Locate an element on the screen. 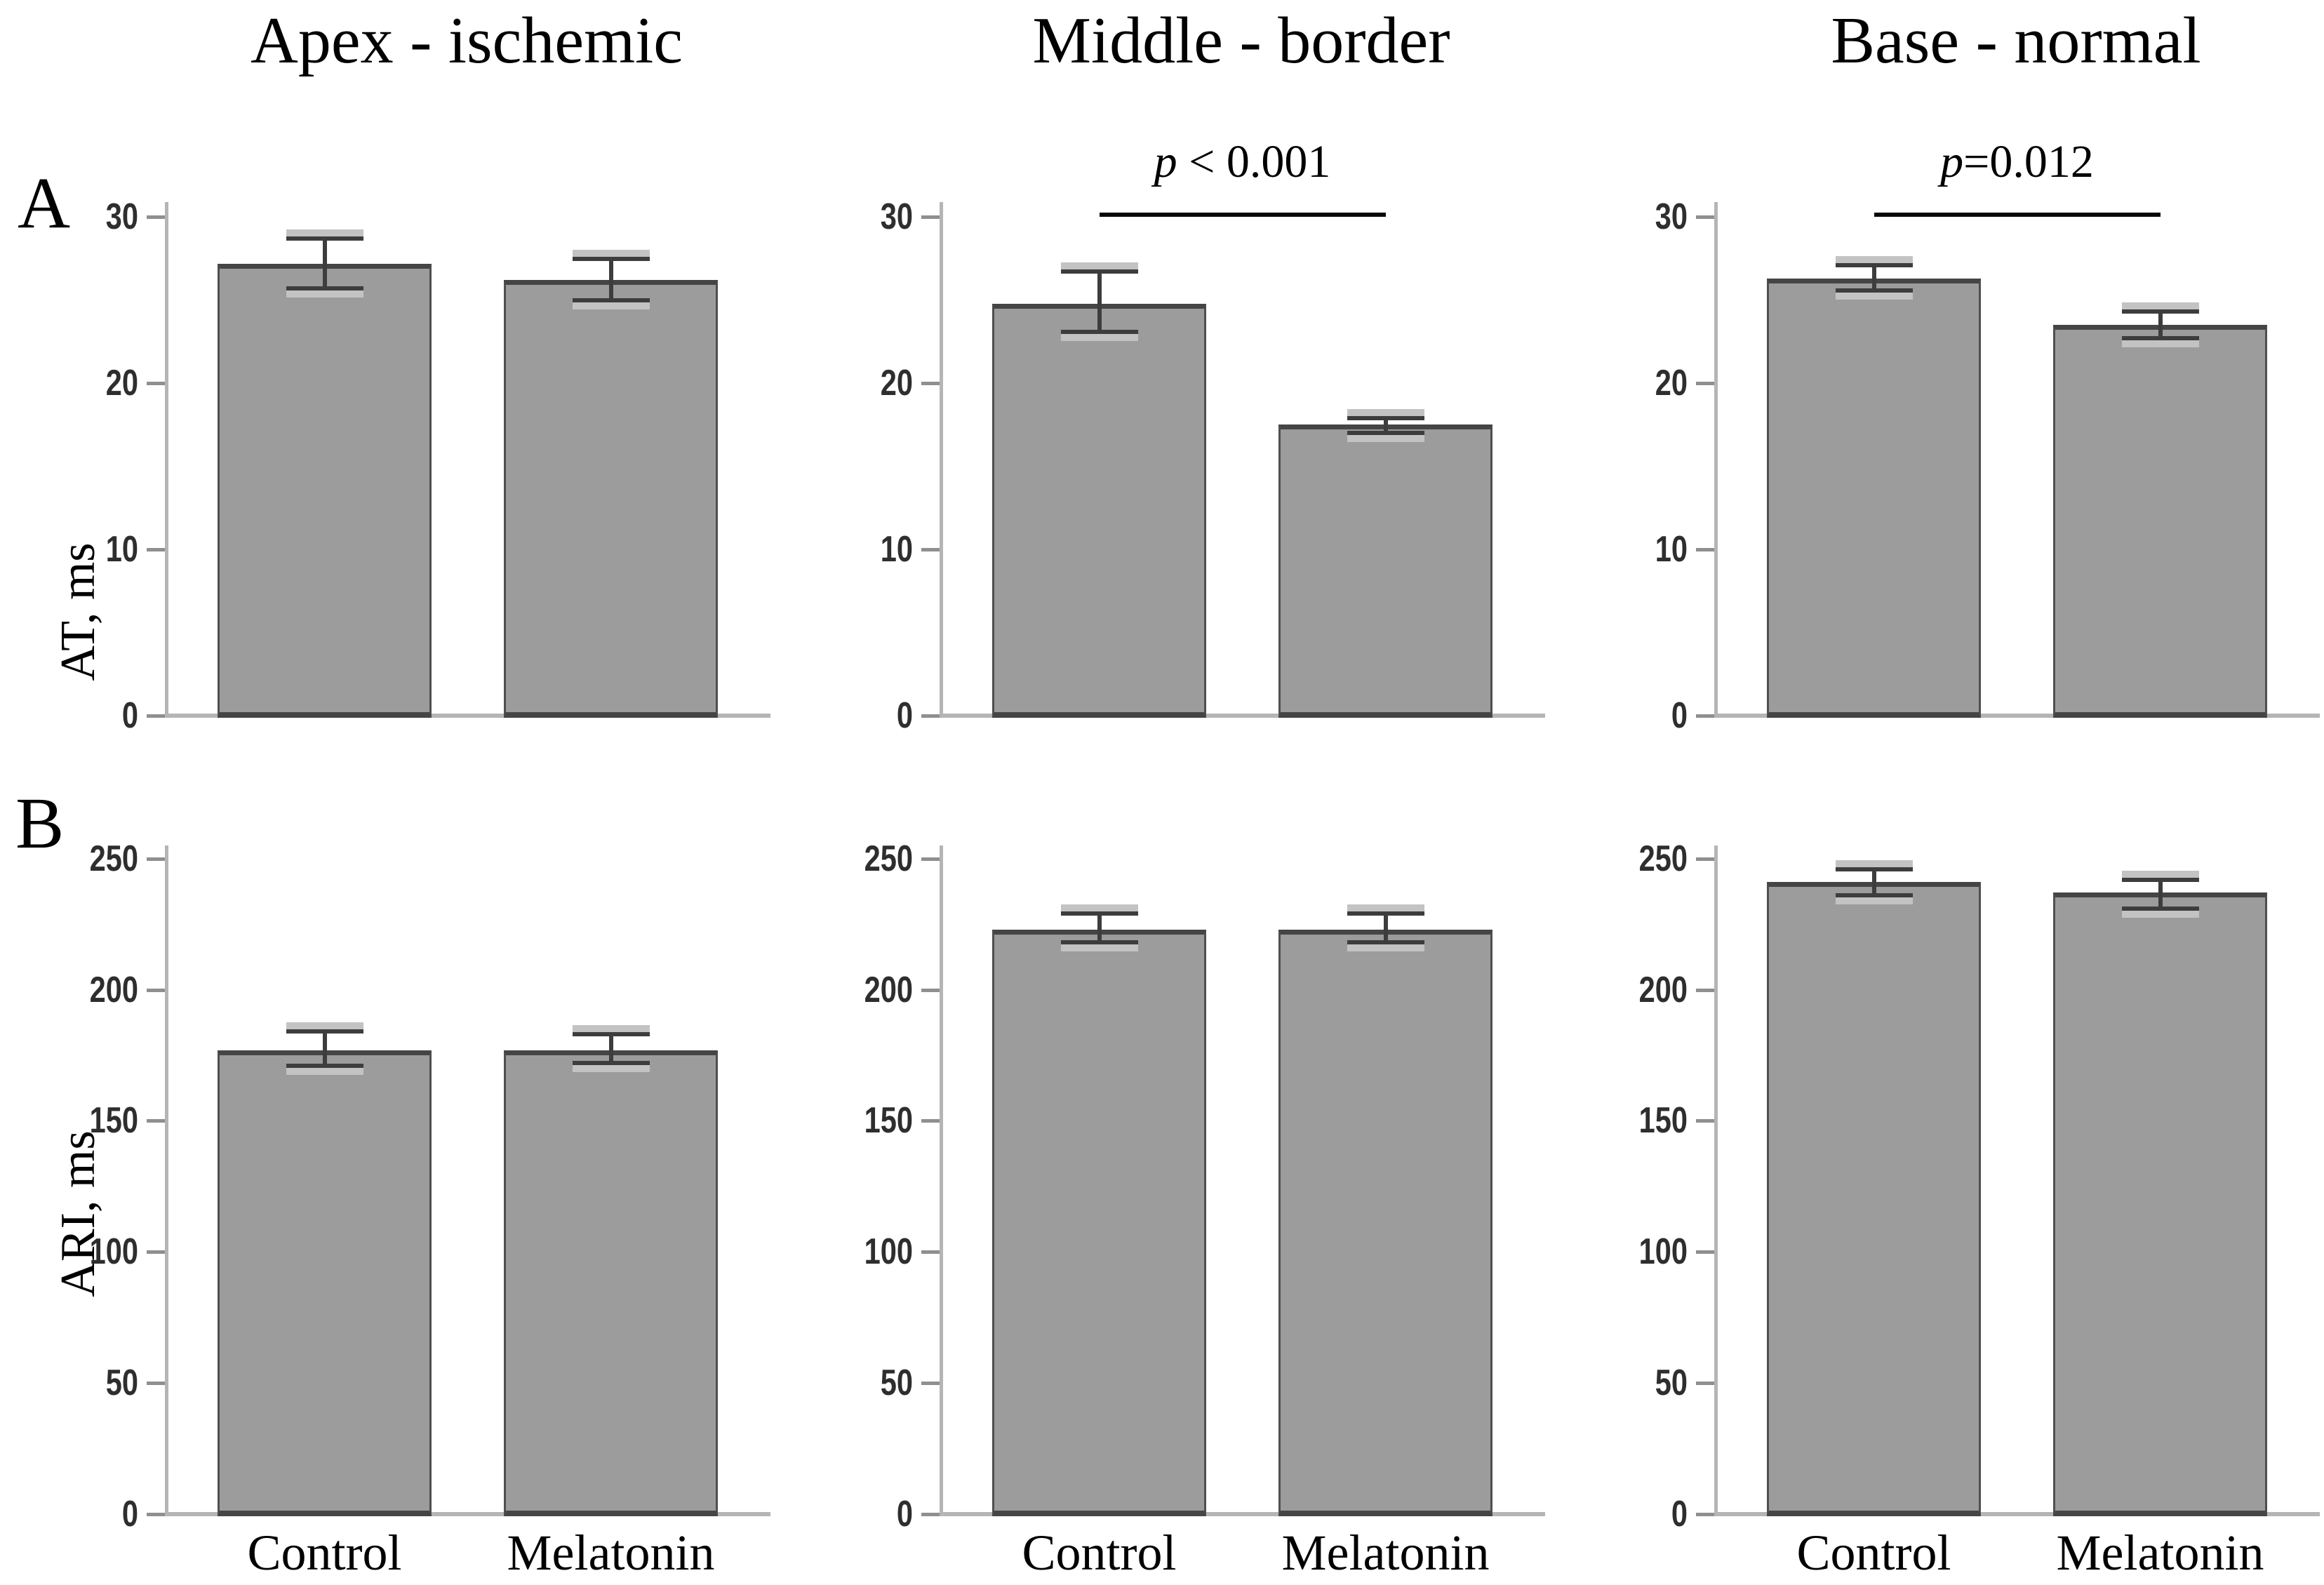 This screenshot has width=2324, height=1585. p-value-text: < 0.001 is located at coordinates (1254, 161).